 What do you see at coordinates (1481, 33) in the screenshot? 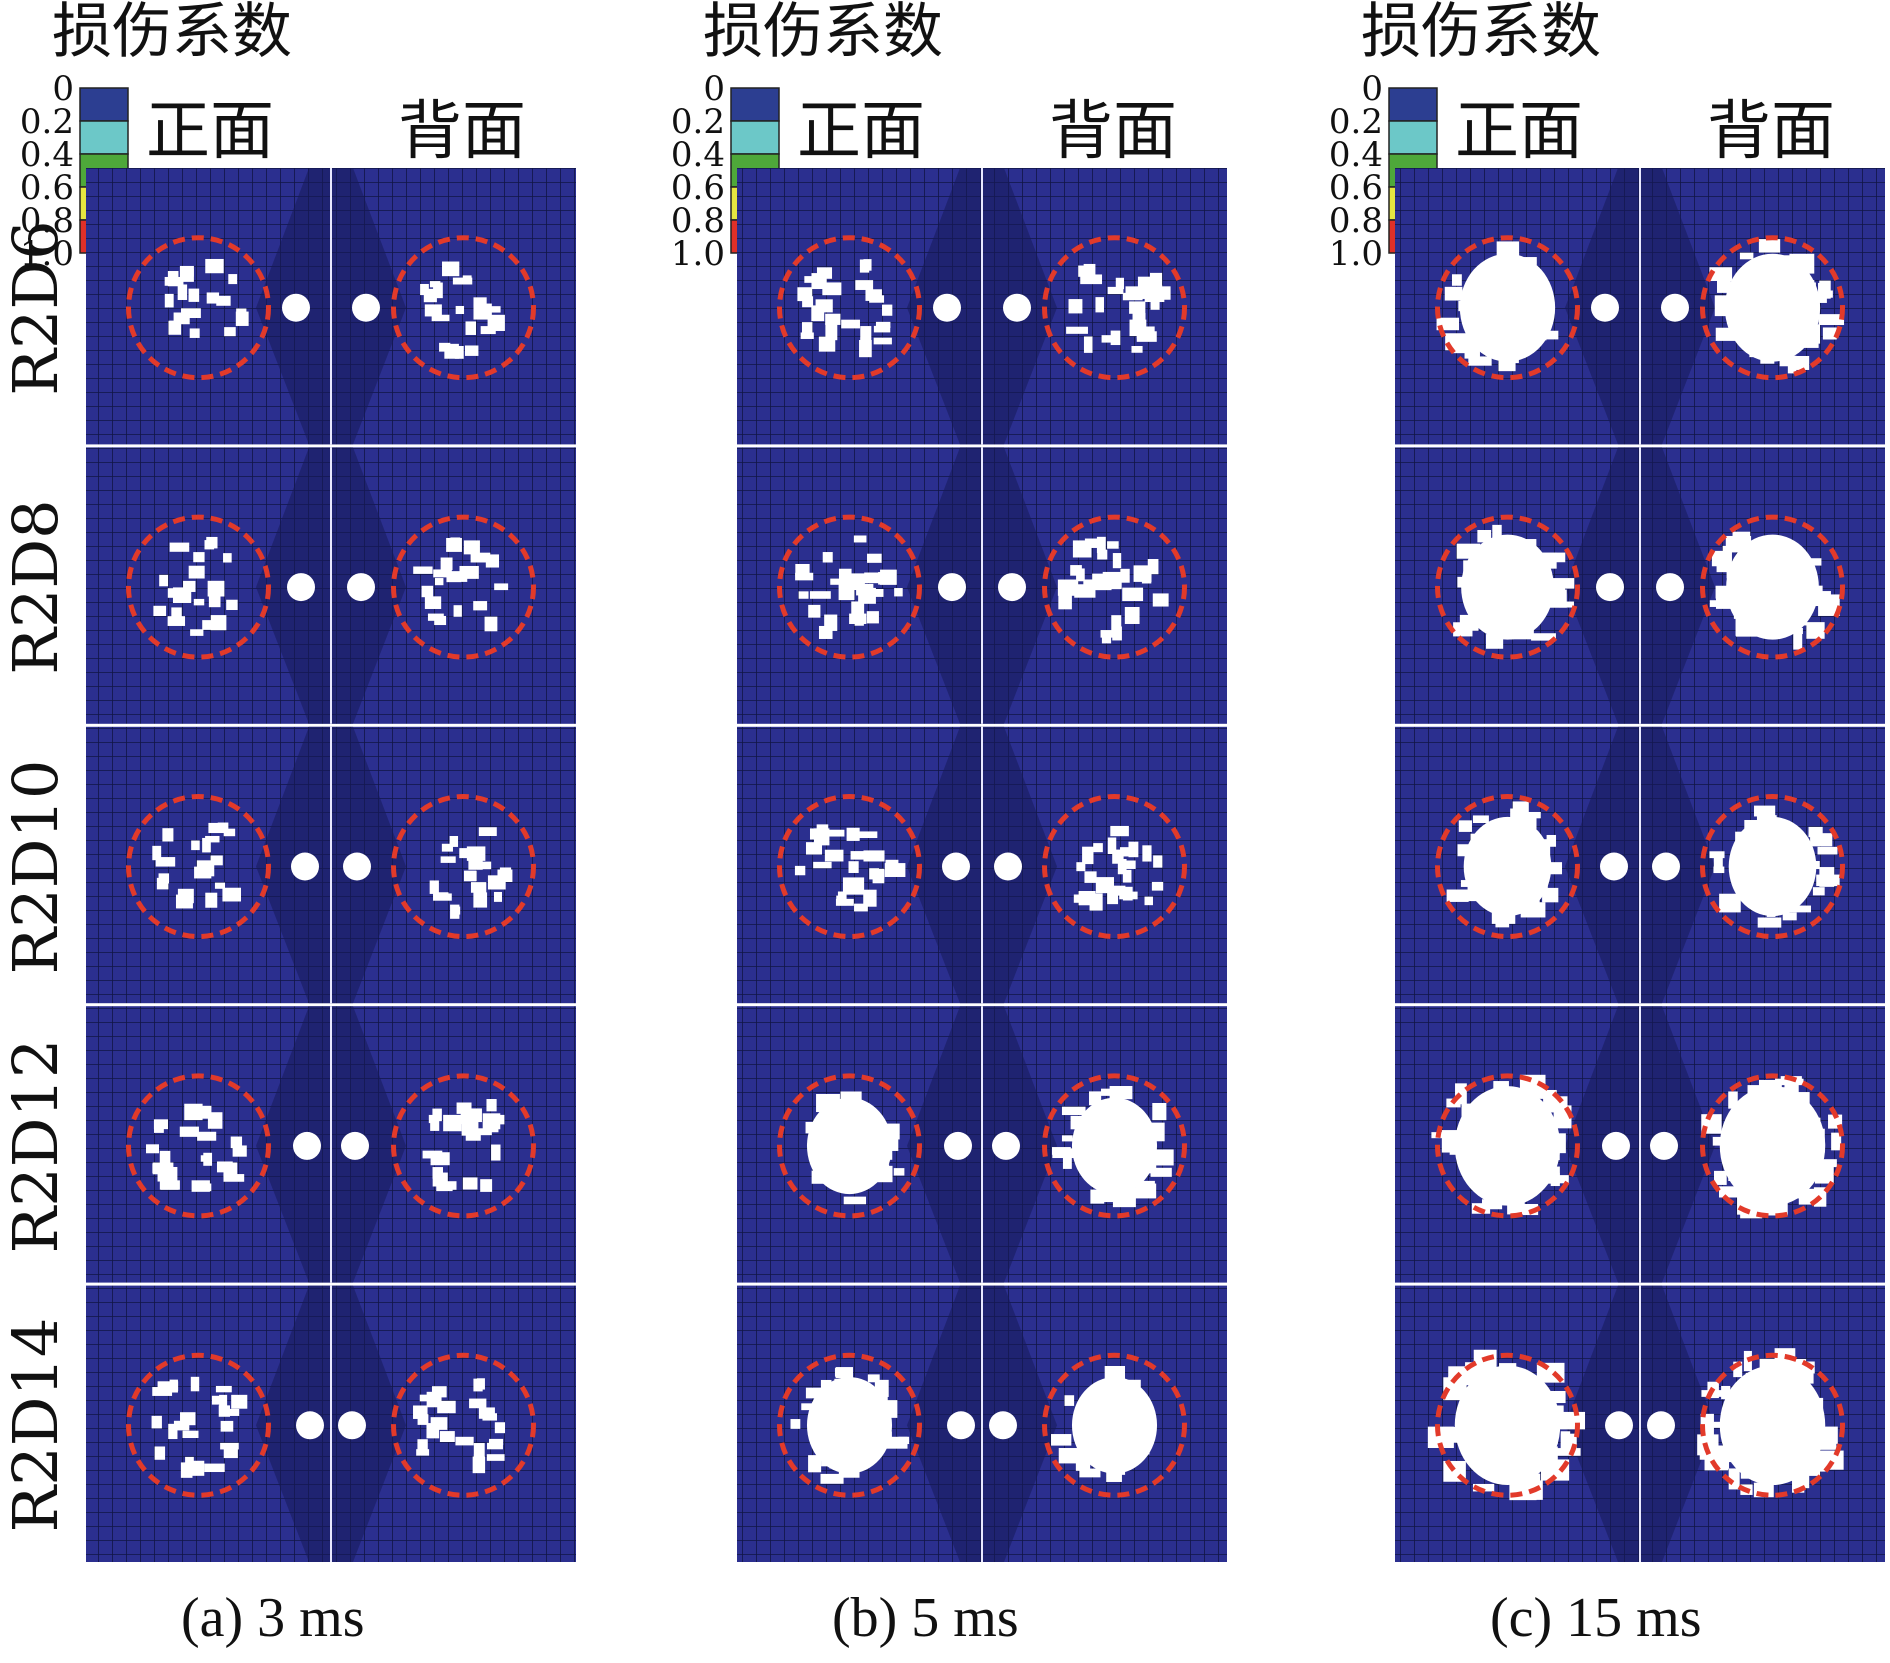
I see `colorbar-title: 损伤系数` at bounding box center [1481, 33].